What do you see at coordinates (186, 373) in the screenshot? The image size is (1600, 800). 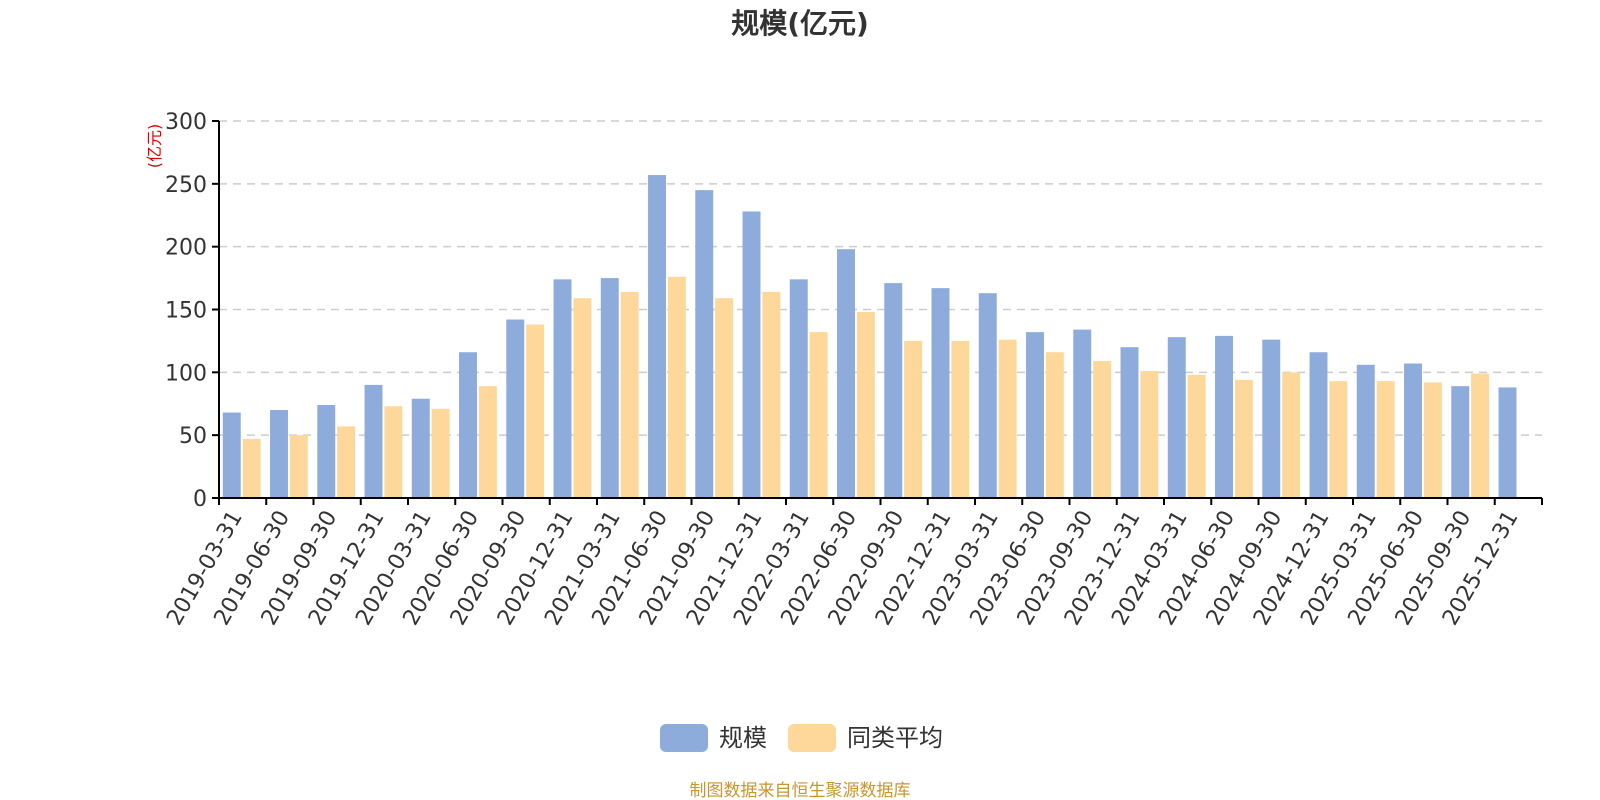 I see `y-tick-label: 100` at bounding box center [186, 373].